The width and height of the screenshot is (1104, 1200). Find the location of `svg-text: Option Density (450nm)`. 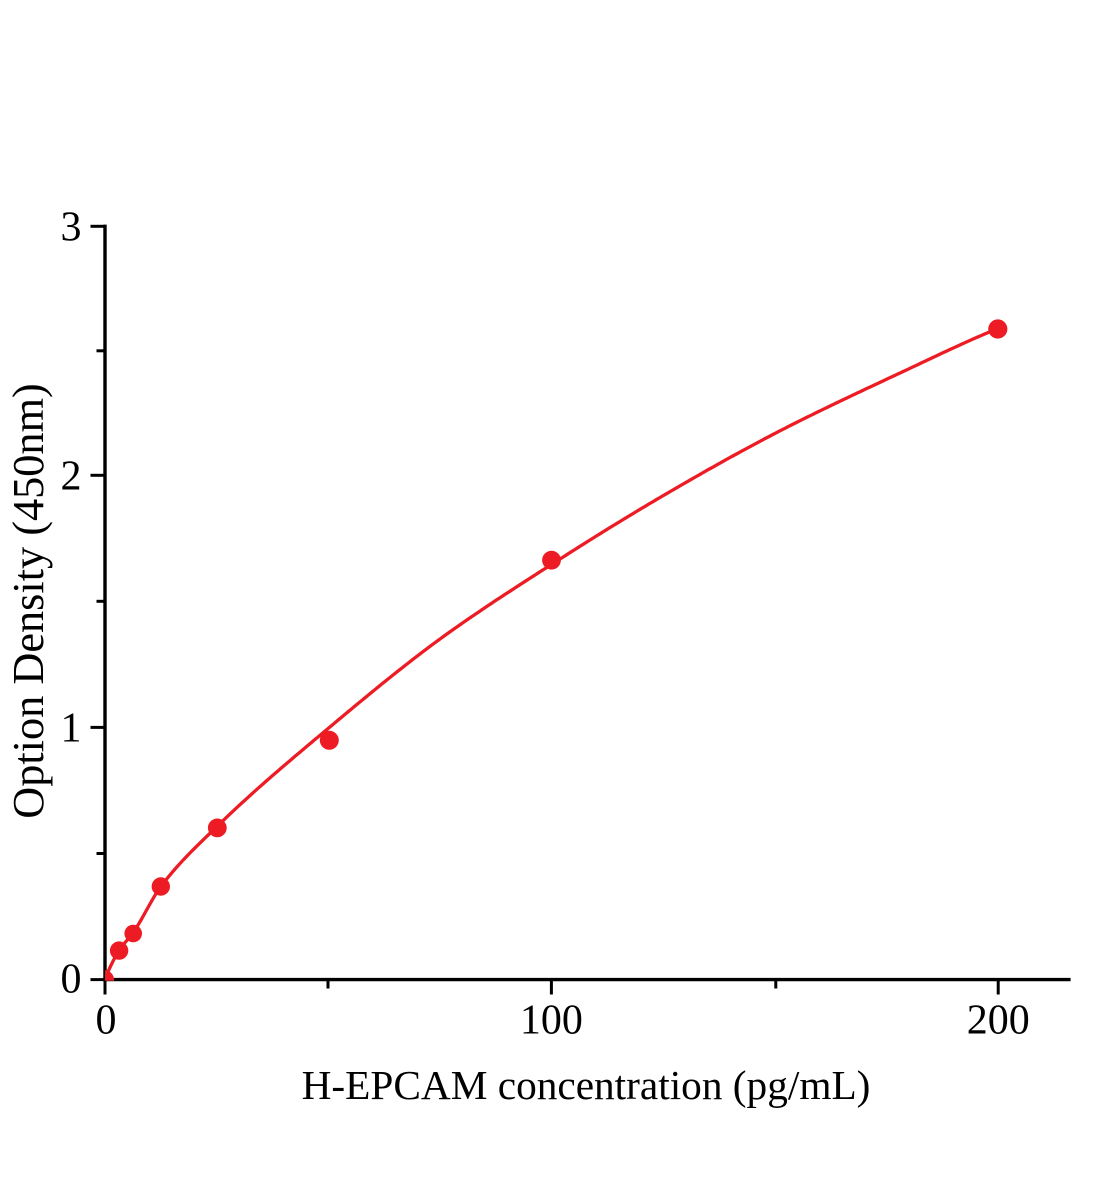

svg-text: Option Density (450nm) is located at coordinates (28, 601).